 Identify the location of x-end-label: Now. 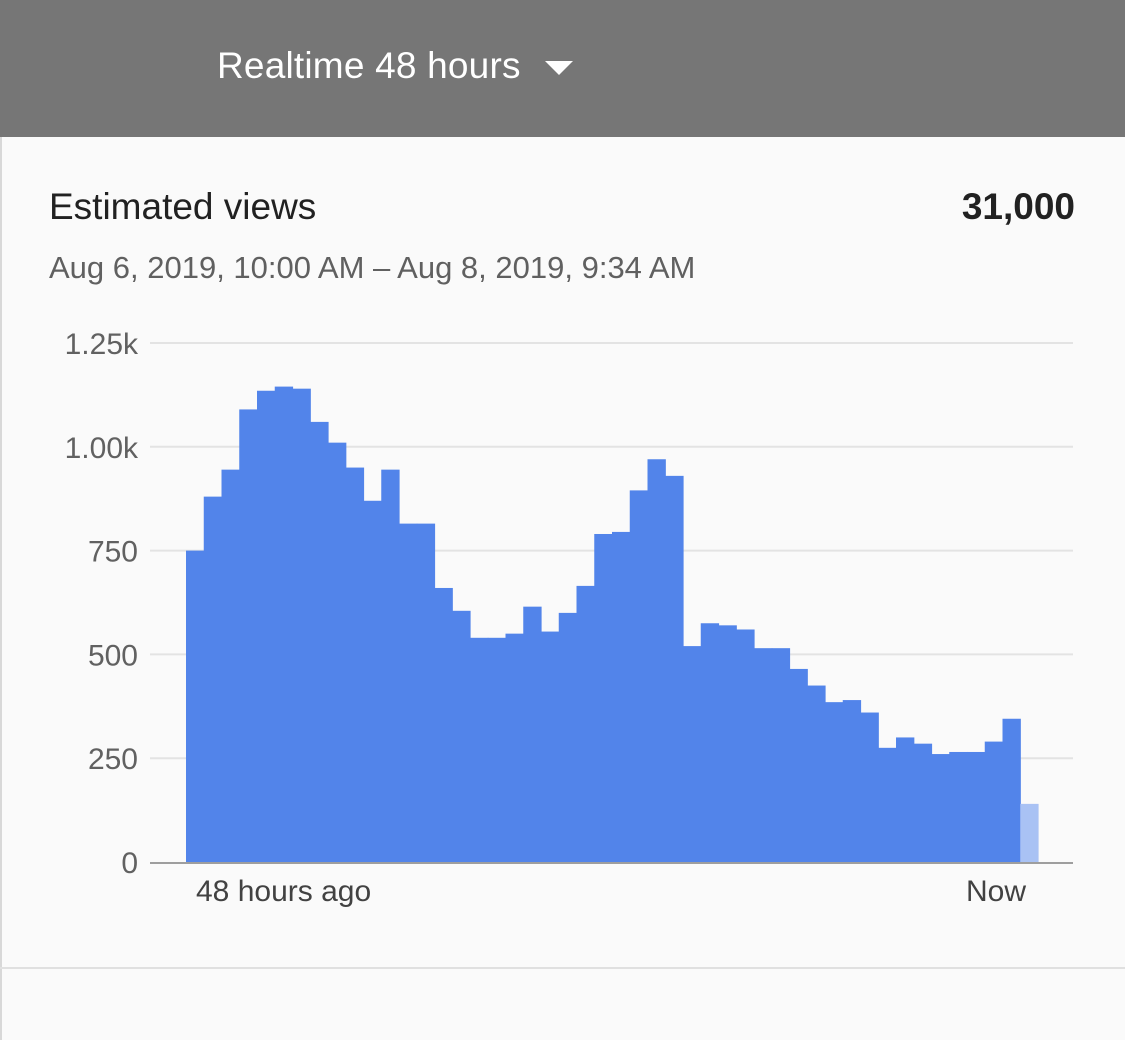
(996, 891).